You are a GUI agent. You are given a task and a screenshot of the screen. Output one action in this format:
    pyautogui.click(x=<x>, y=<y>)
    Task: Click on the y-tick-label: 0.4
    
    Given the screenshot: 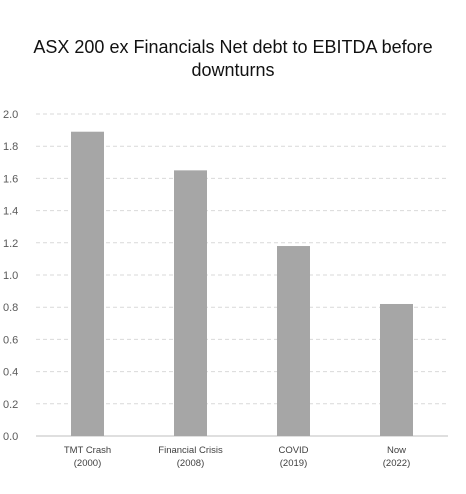 What is the action you would take?
    pyautogui.click(x=10, y=373)
    